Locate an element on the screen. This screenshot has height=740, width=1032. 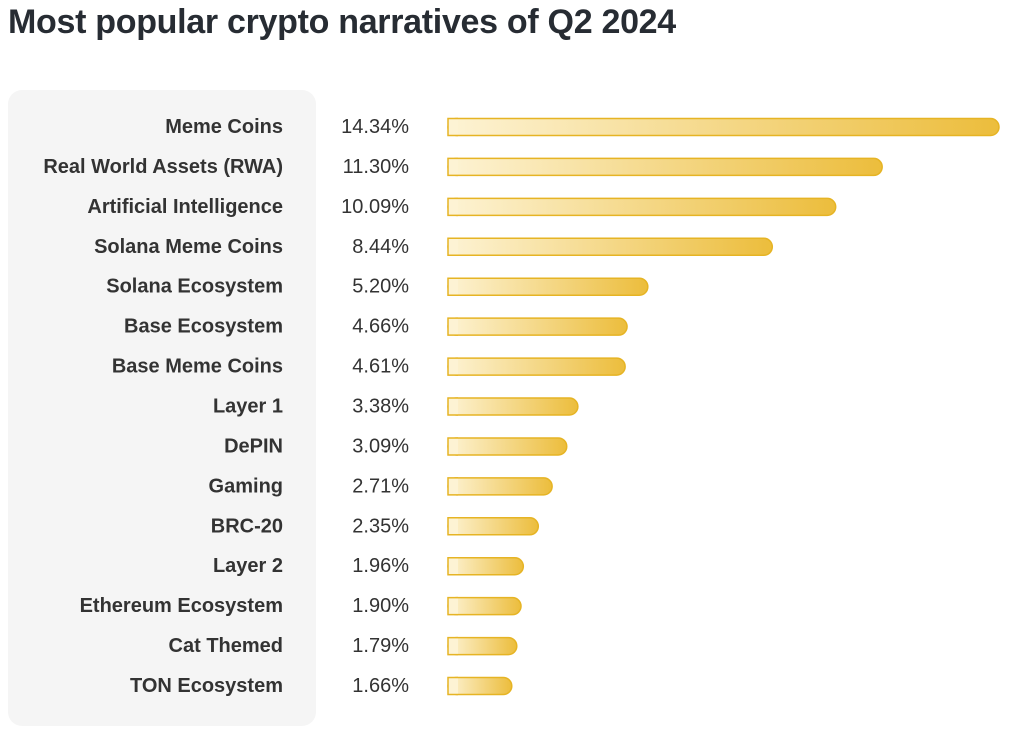
value-label: 8.44% is located at coordinates (380, 247).